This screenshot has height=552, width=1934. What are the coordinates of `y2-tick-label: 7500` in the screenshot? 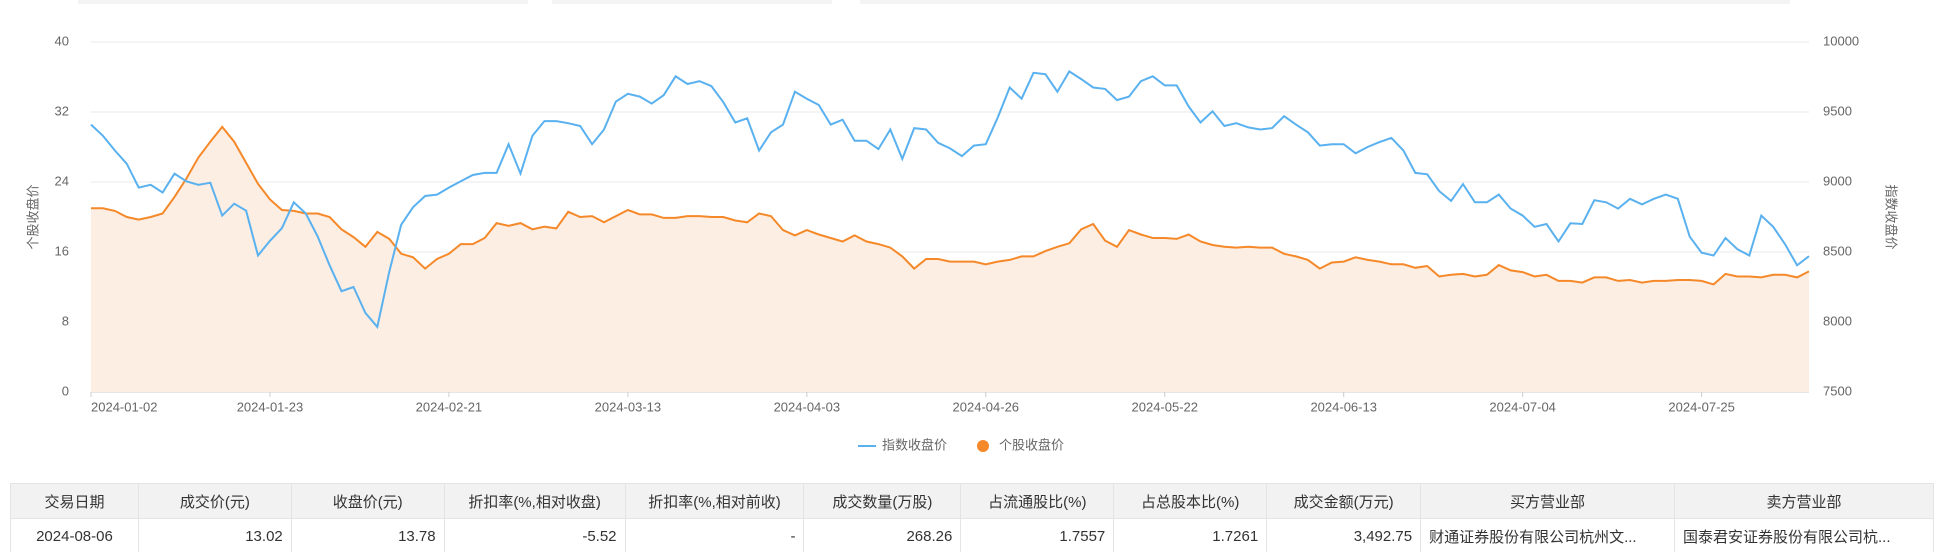 It's located at (1837, 390).